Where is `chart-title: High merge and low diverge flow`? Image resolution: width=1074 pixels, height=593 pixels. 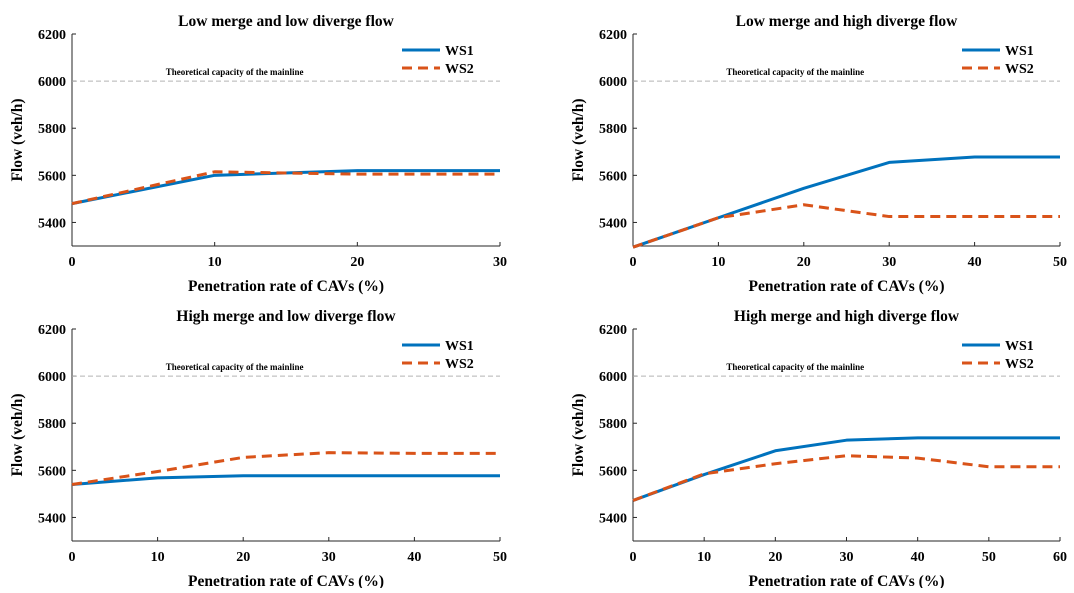 chart-title: High merge and low diverge flow is located at coordinates (286, 316).